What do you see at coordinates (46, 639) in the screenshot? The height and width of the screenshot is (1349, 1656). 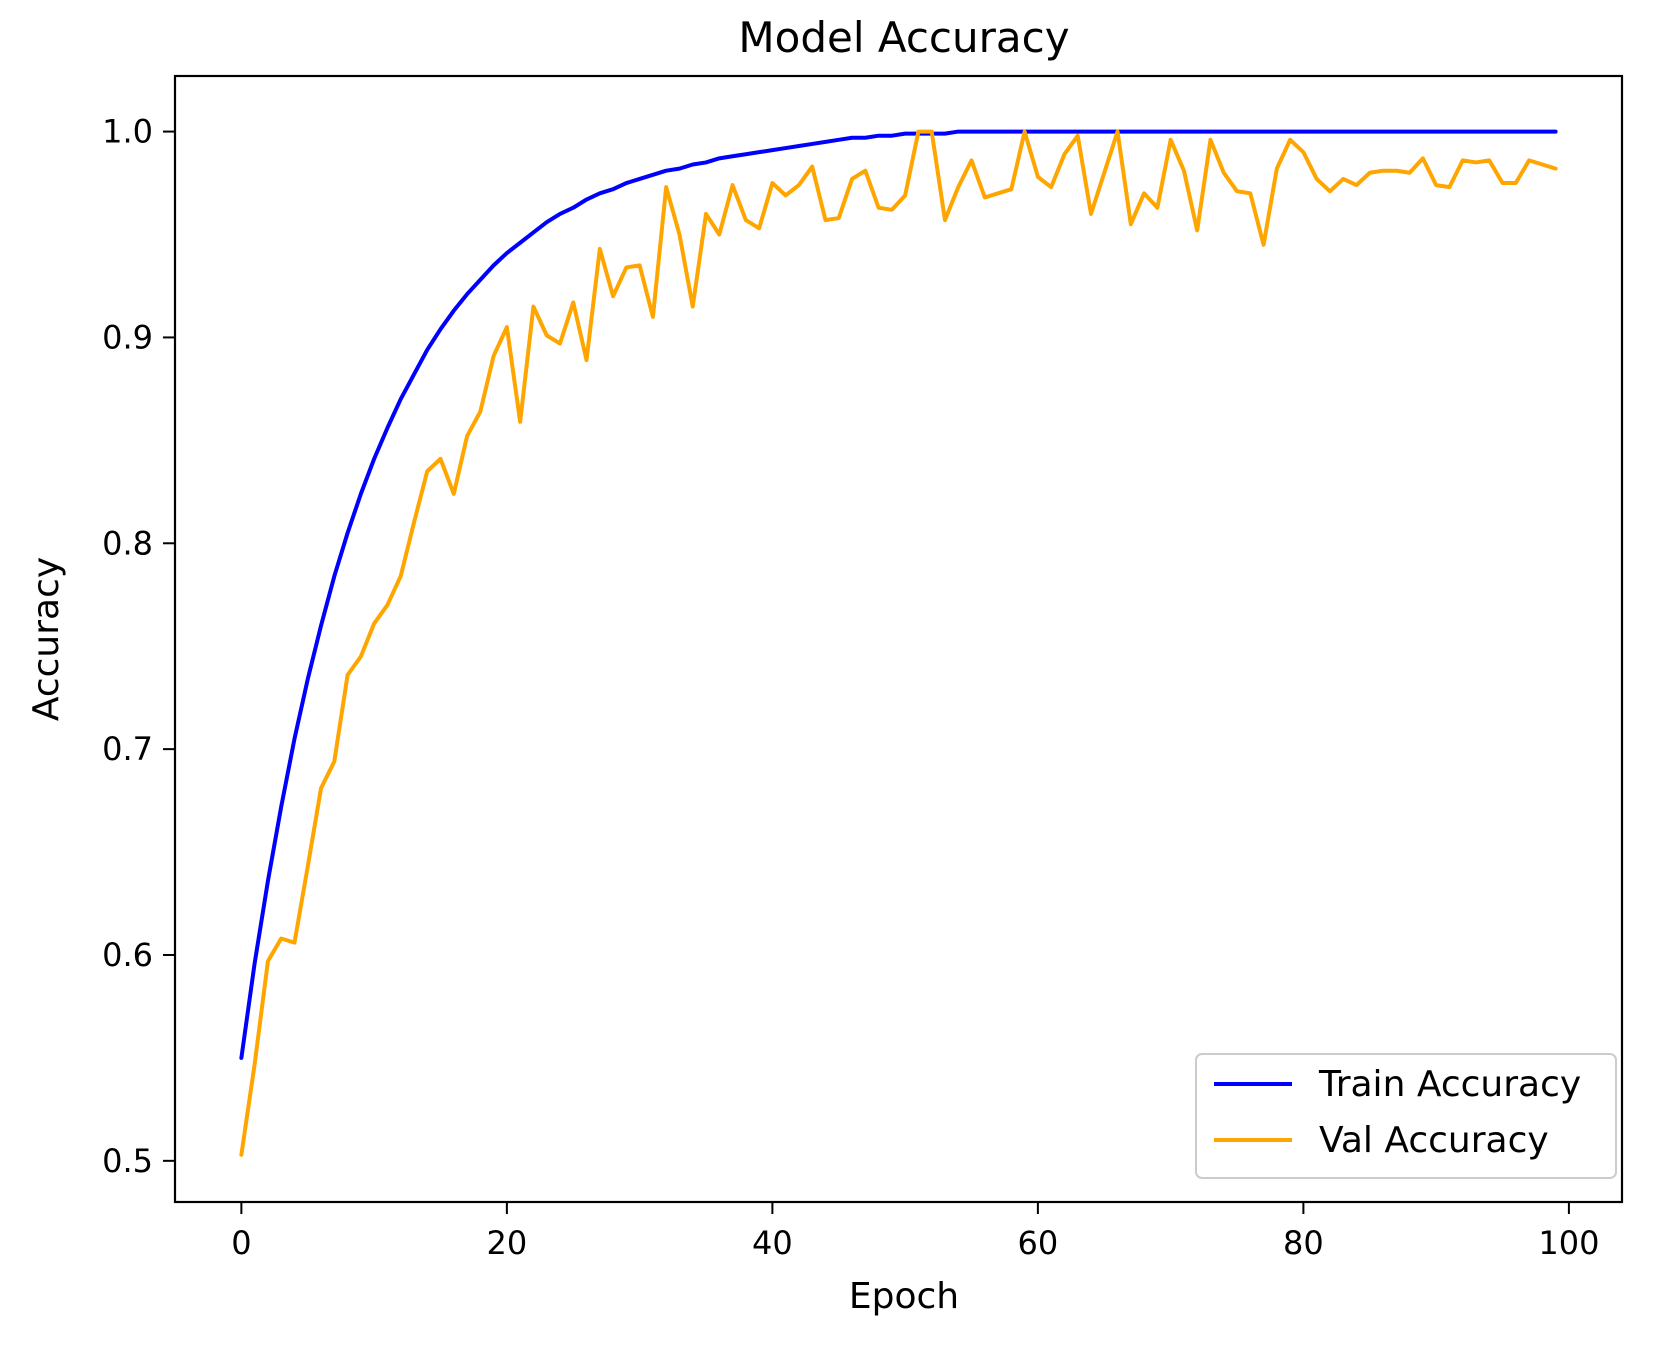 I see `y-axis-label: Accuracy` at bounding box center [46, 639].